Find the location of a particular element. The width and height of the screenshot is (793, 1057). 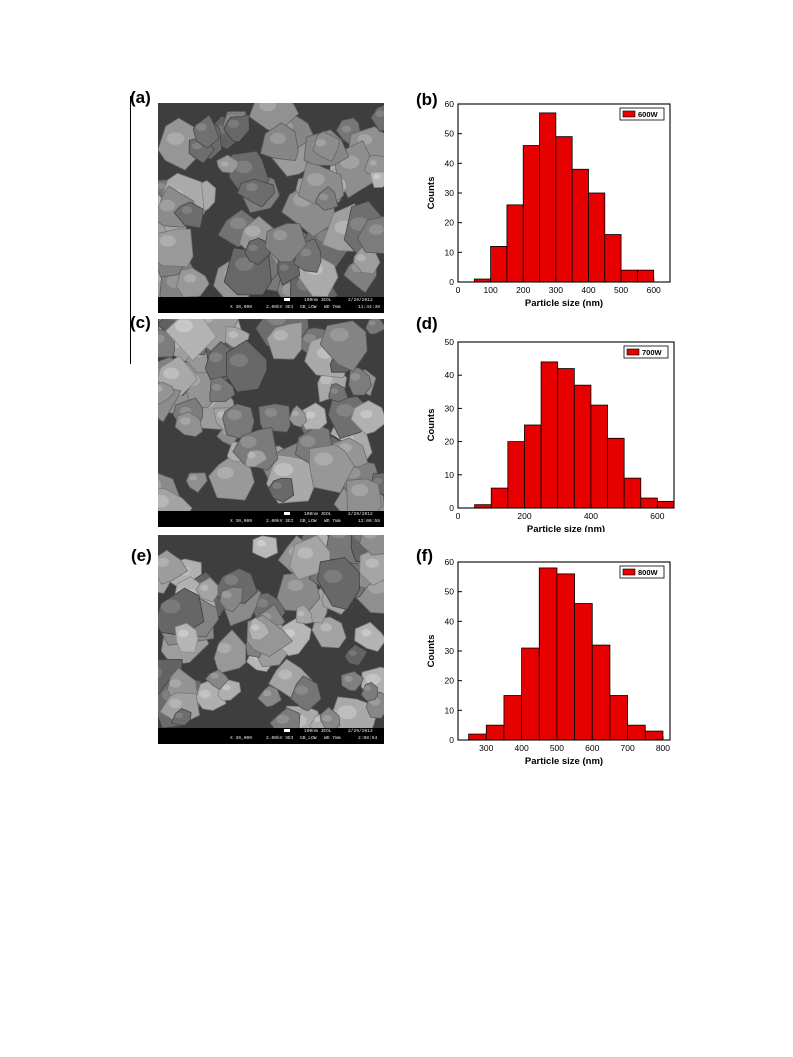

sem-voltage: 2.00kV SEI is located at coordinates (280, 521).